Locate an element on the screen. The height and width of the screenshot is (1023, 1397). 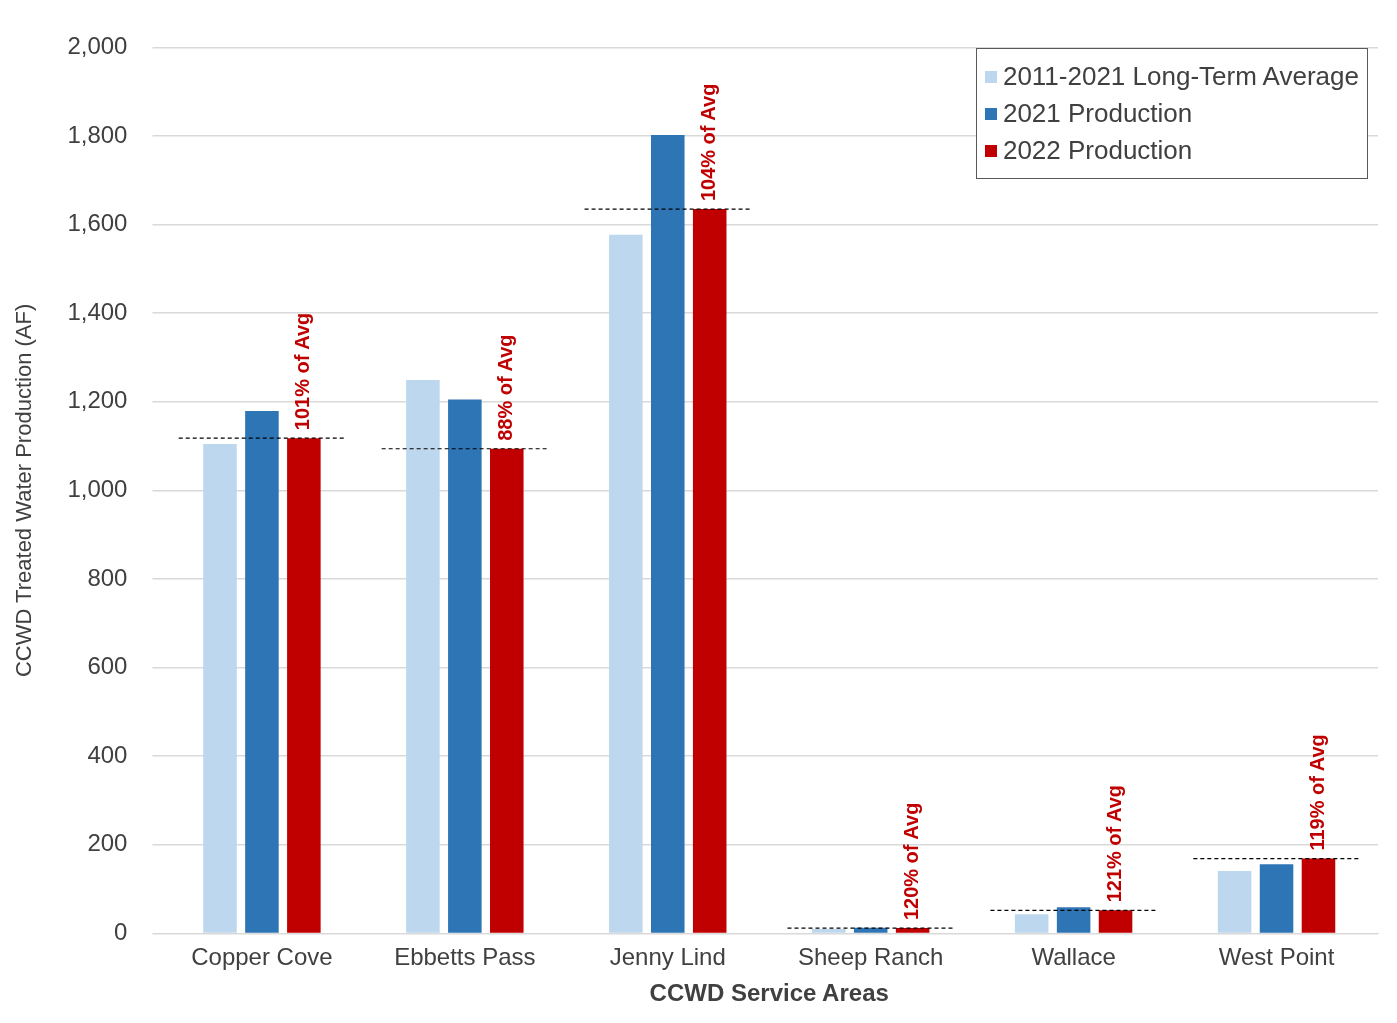
x-tick-label: Jenny Lind is located at coordinates (667, 957).